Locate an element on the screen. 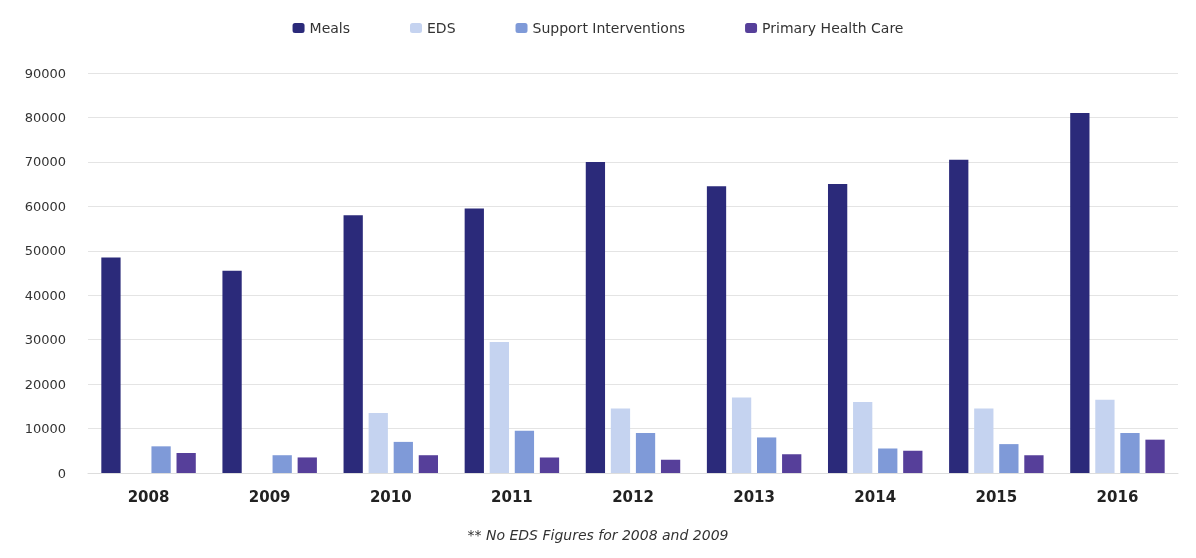 The image size is (1196, 558). y-tick-label: 50000 is located at coordinates (45, 251).